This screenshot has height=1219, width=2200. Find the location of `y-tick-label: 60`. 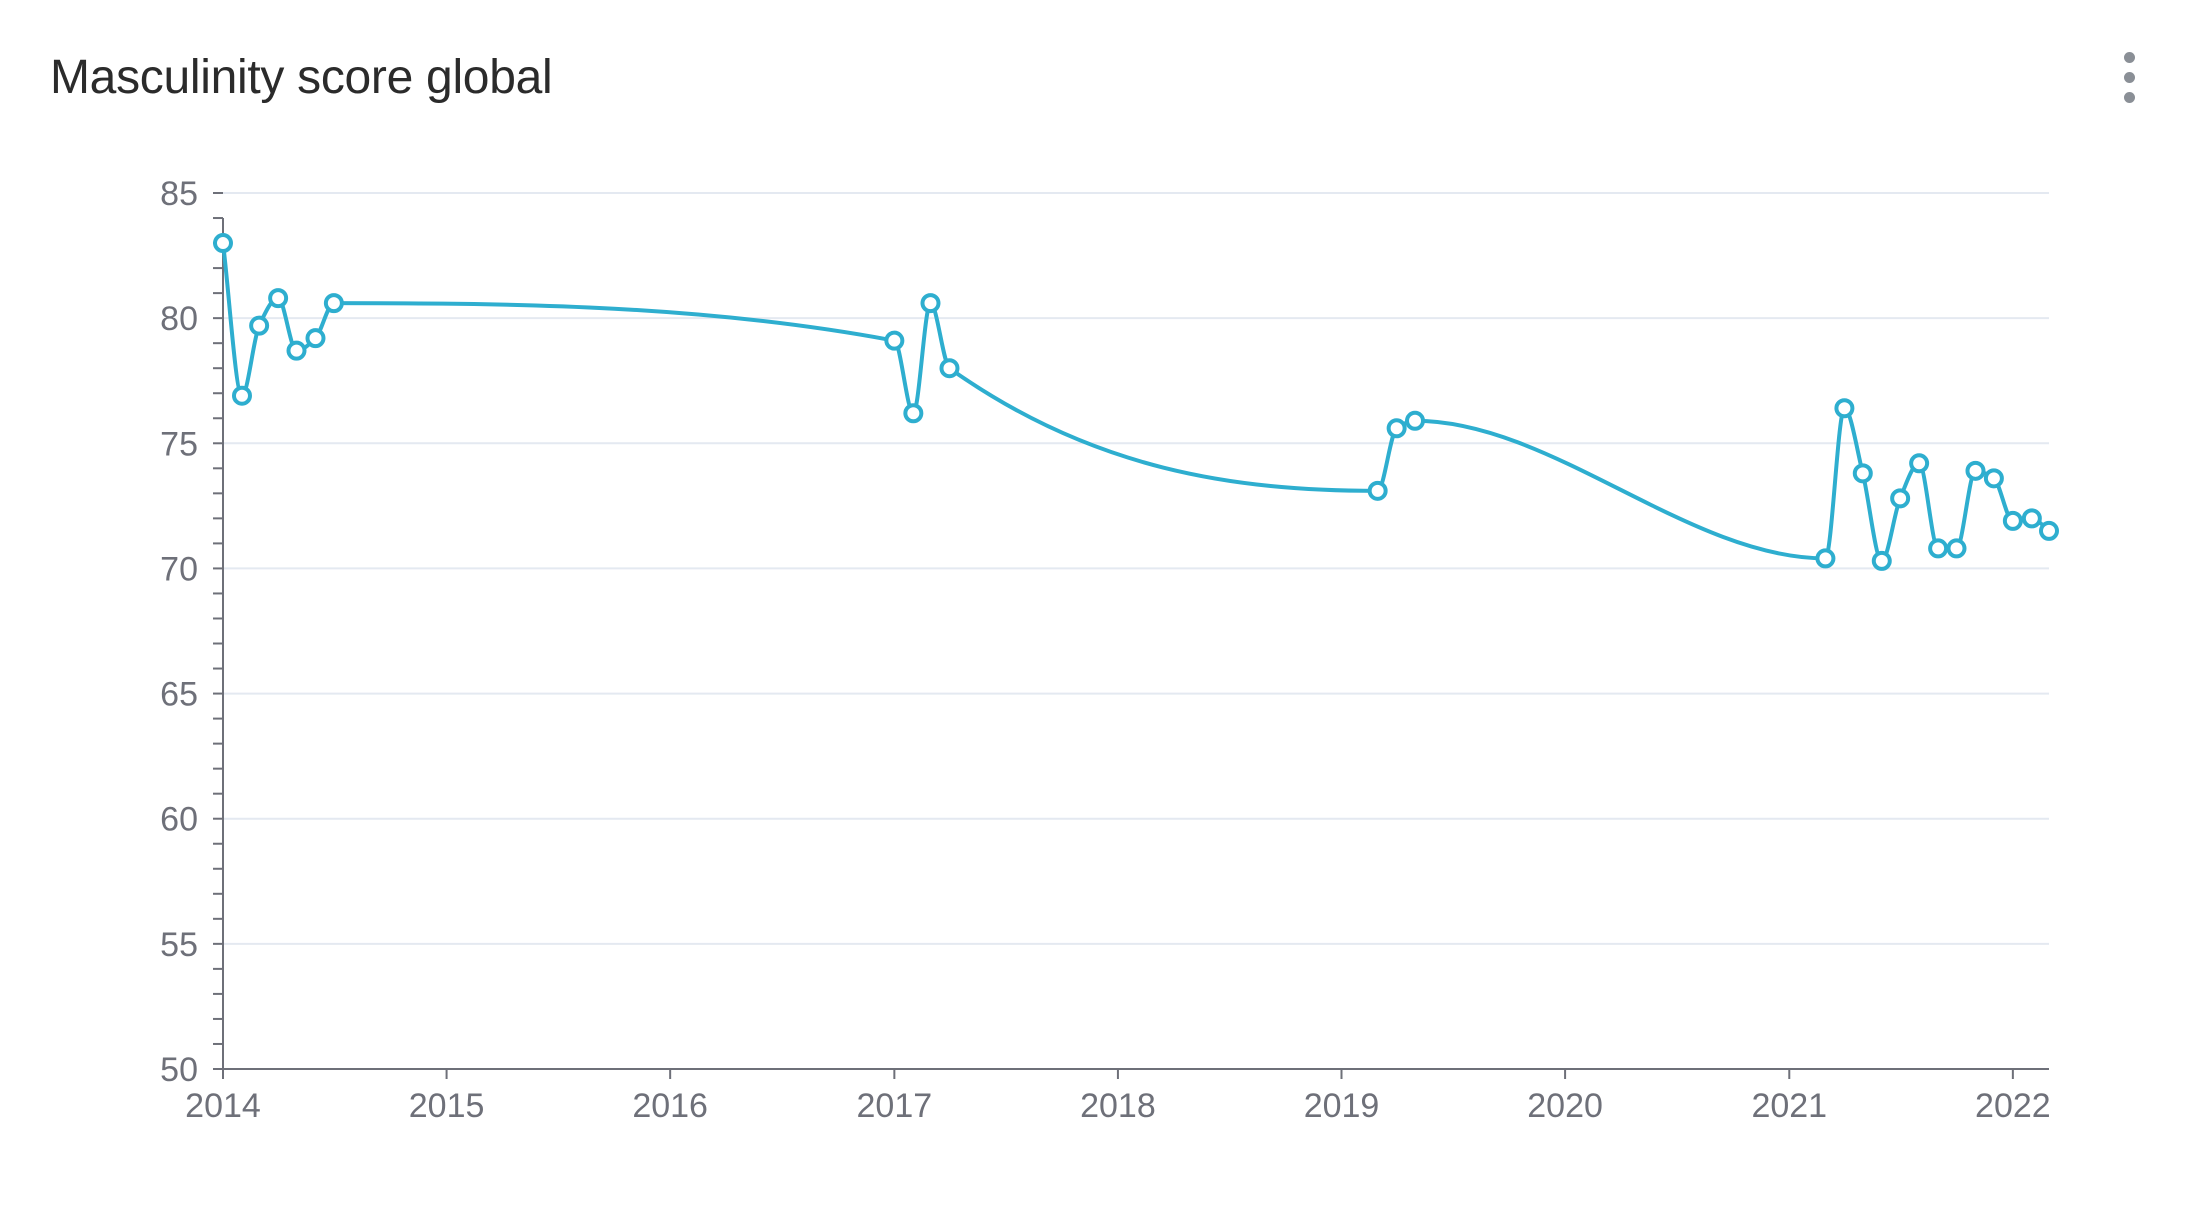

y-tick-label: 60 is located at coordinates (179, 820).